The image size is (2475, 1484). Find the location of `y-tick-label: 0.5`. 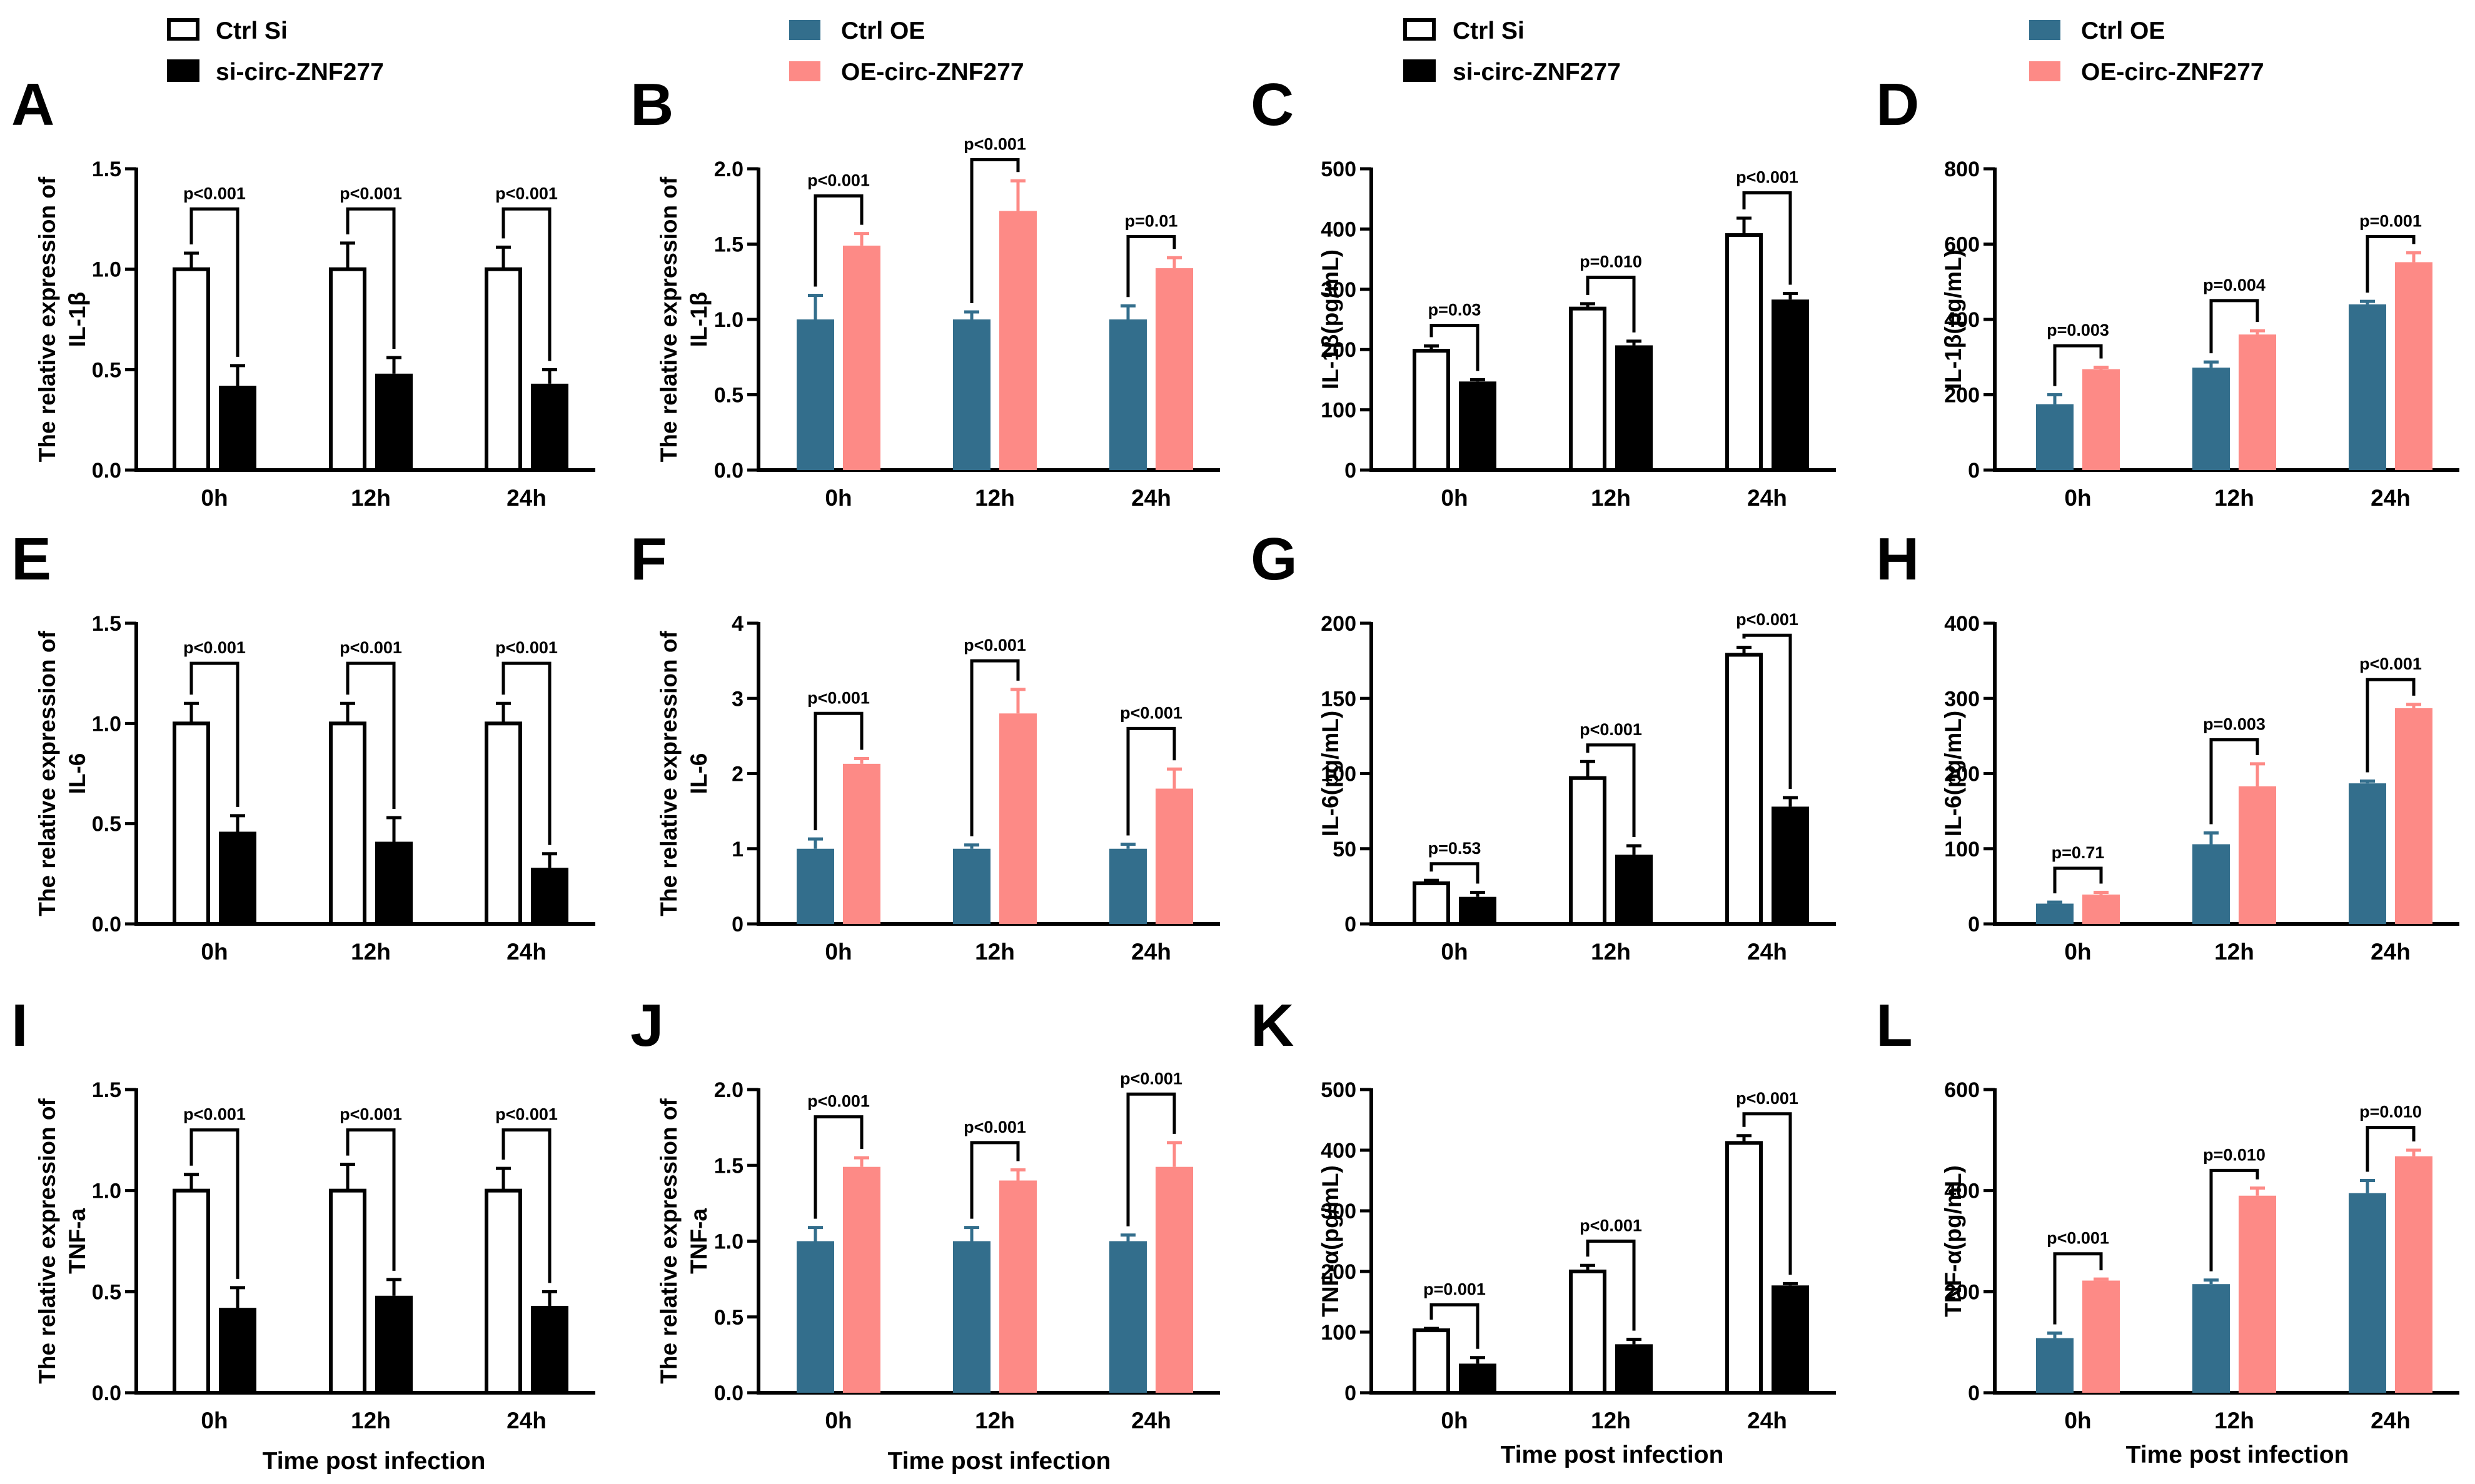

y-tick-label: 0.5 is located at coordinates (106, 824).